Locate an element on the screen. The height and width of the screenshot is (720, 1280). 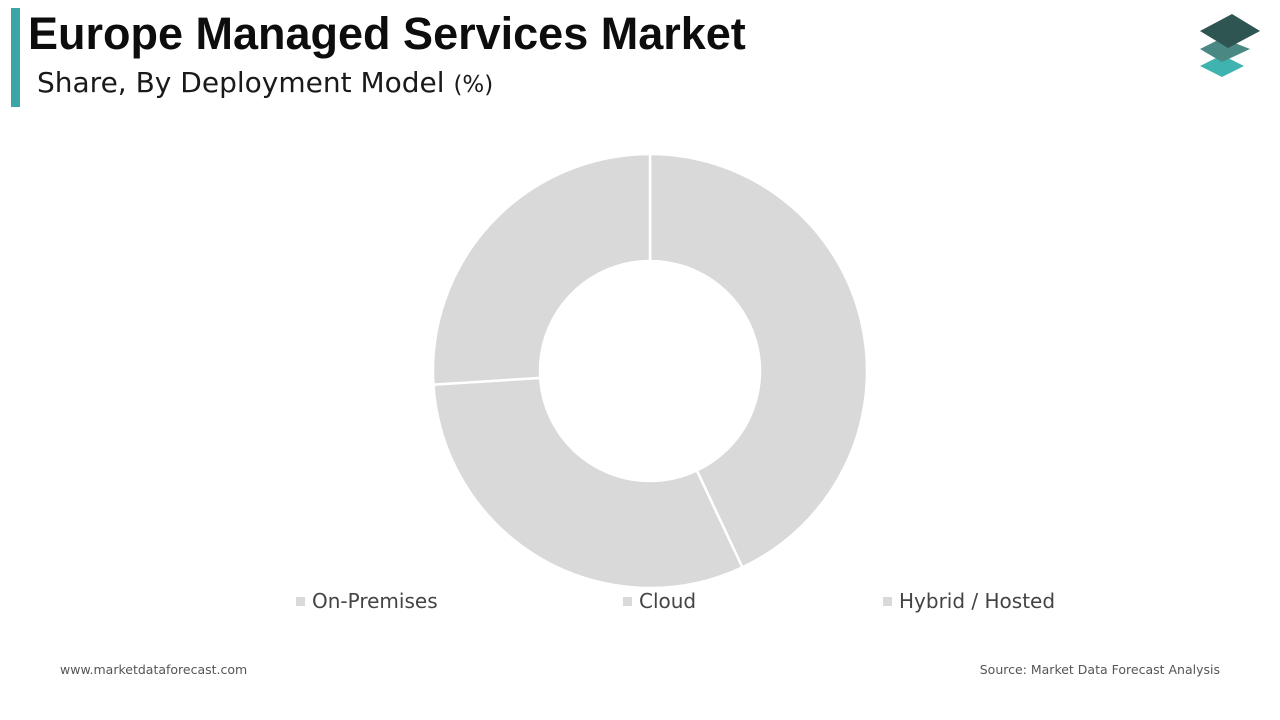
brand-logo-icon is located at coordinates (1230, 45).